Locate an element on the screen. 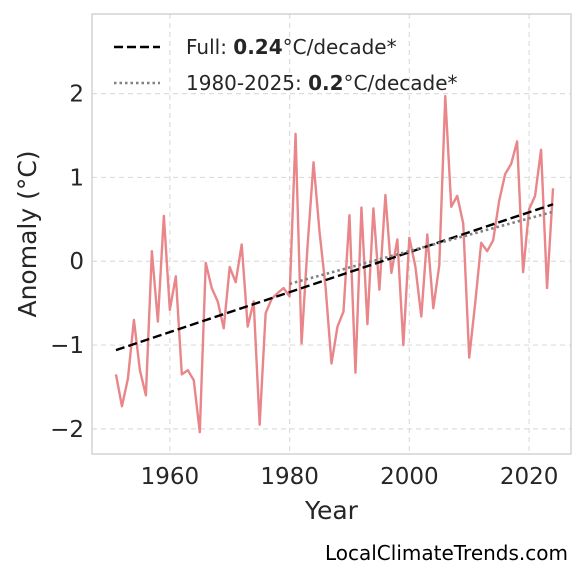  x-tick-label: 2000 is located at coordinates (409, 477).